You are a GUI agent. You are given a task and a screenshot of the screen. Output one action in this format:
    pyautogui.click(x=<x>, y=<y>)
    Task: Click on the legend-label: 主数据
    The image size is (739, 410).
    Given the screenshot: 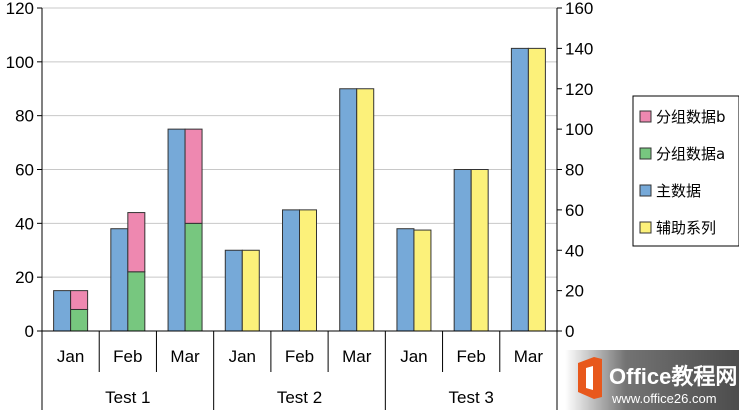 What is the action you would take?
    pyautogui.click(x=678, y=191)
    